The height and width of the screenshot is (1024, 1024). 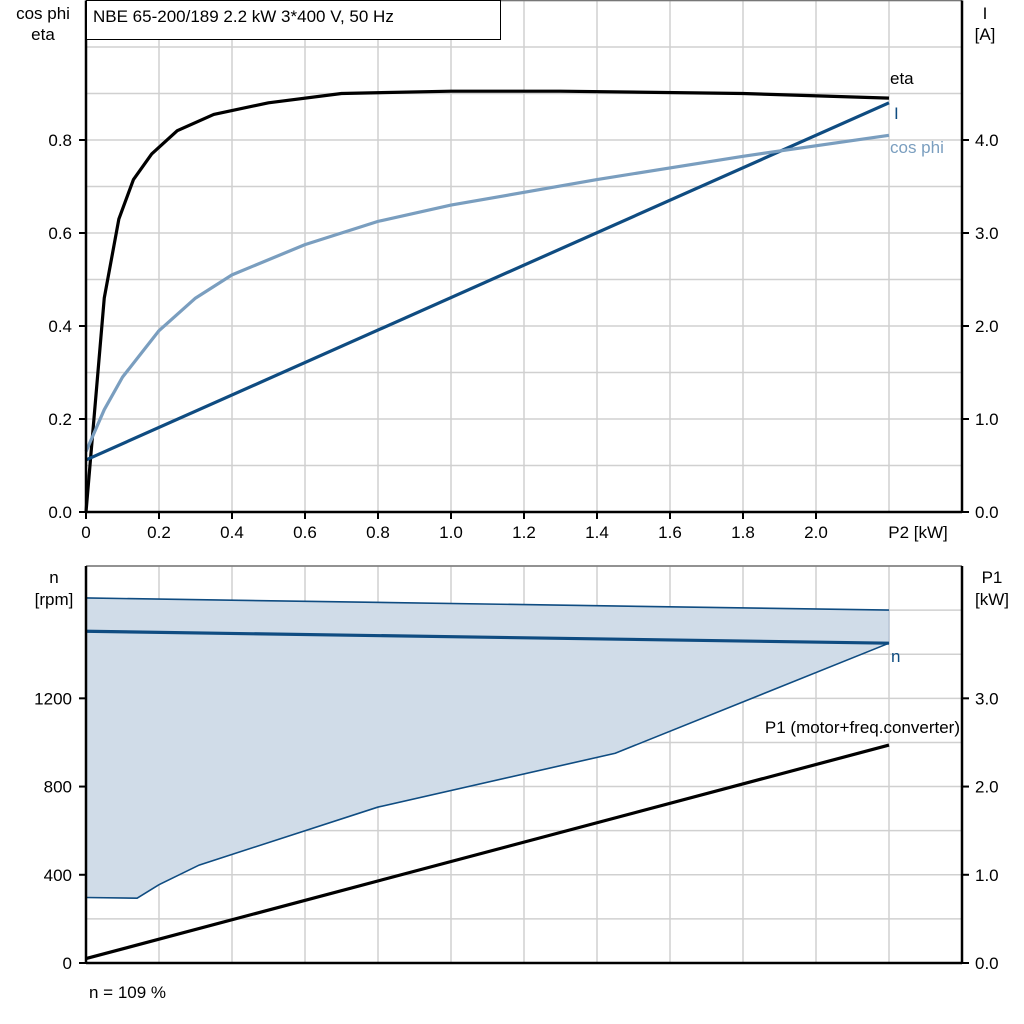 I want to click on x-tick-label: 2.0, so click(x=816, y=532).